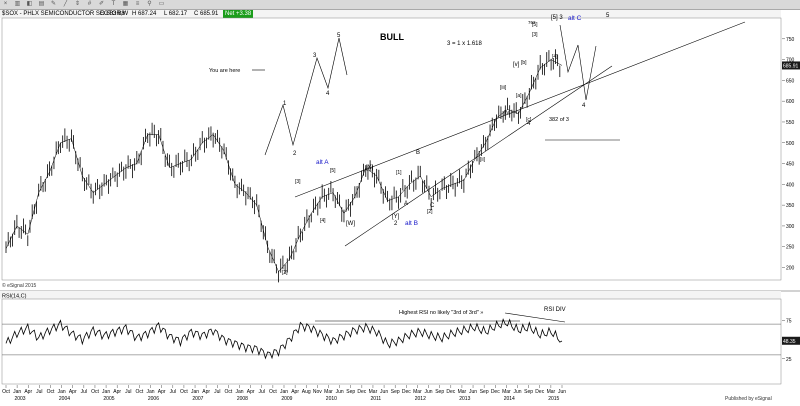 This screenshot has width=800, height=406. What do you see at coordinates (790, 269) in the screenshot?
I see `price-tick-label: 200` at bounding box center [790, 269].